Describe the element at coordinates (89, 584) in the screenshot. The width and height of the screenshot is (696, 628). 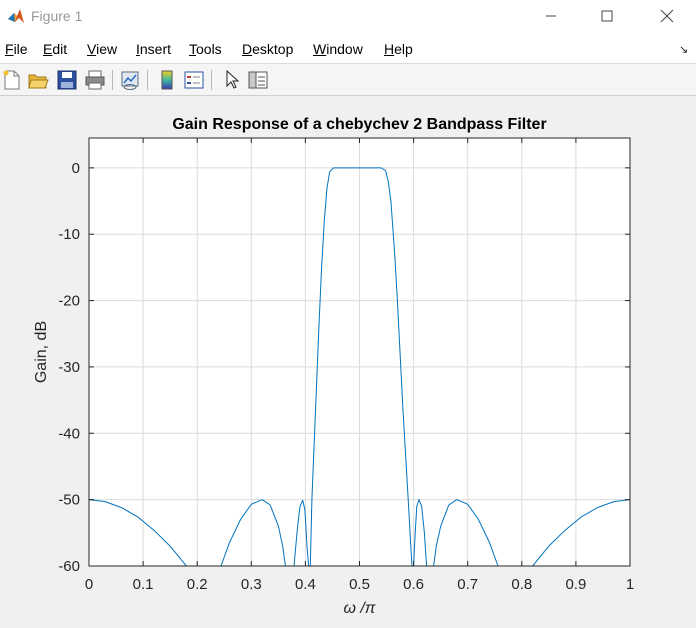
I see `x-tick-label: 0` at that location.